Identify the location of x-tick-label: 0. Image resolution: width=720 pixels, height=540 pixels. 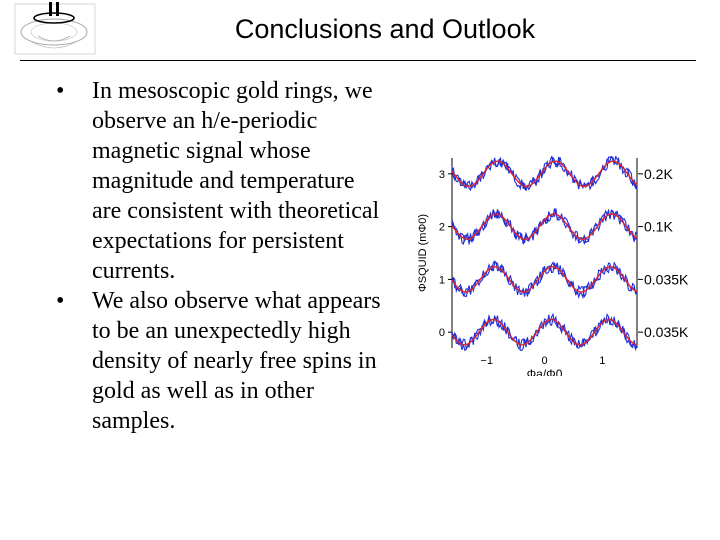
(544, 361).